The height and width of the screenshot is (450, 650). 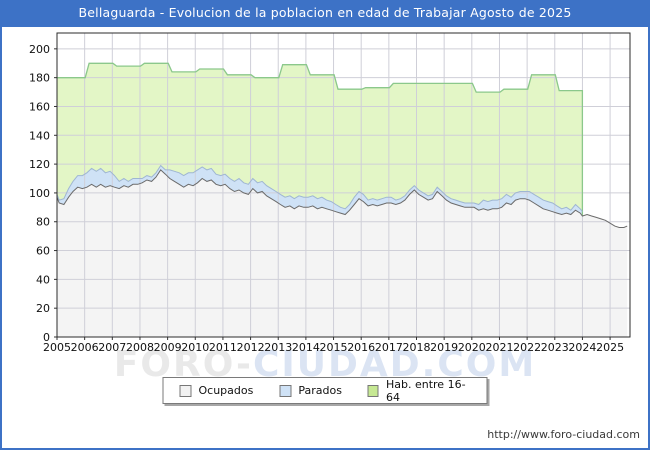 I want to click on legend-item-hab-16-64: Hab. entre 16-64, so click(x=419, y=390).